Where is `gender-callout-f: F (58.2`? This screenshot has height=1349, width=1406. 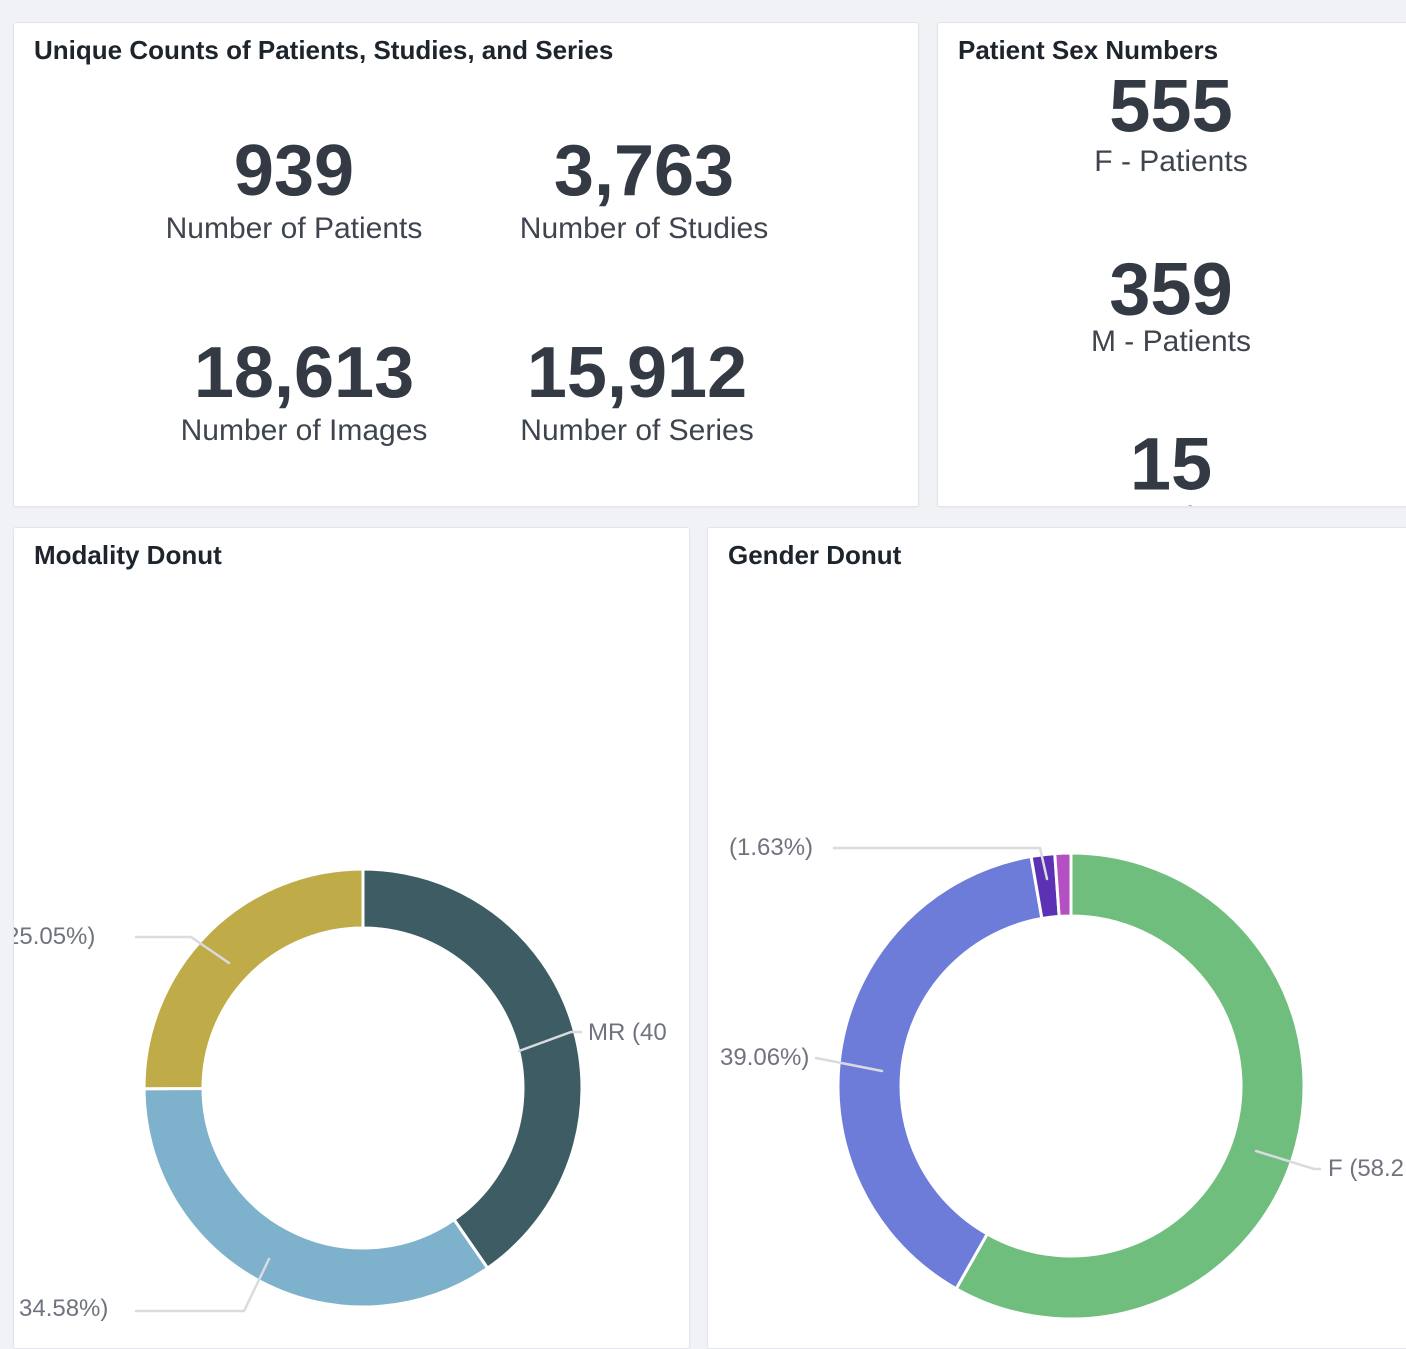
gender-callout-f: F (58.2 is located at coordinates (1366, 1168).